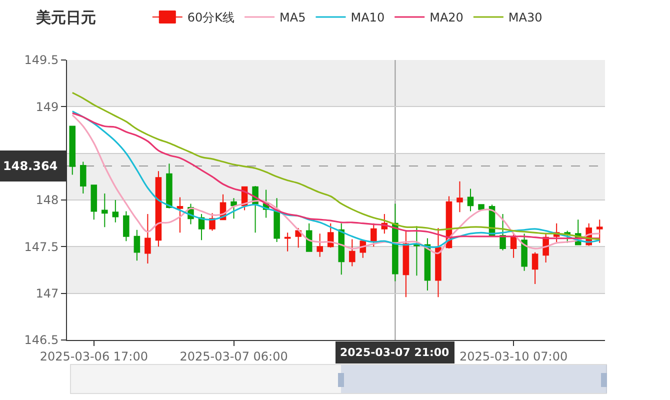  What do you see at coordinates (293, 17) in the screenshot?
I see `legend-label: MA5` at bounding box center [293, 17].